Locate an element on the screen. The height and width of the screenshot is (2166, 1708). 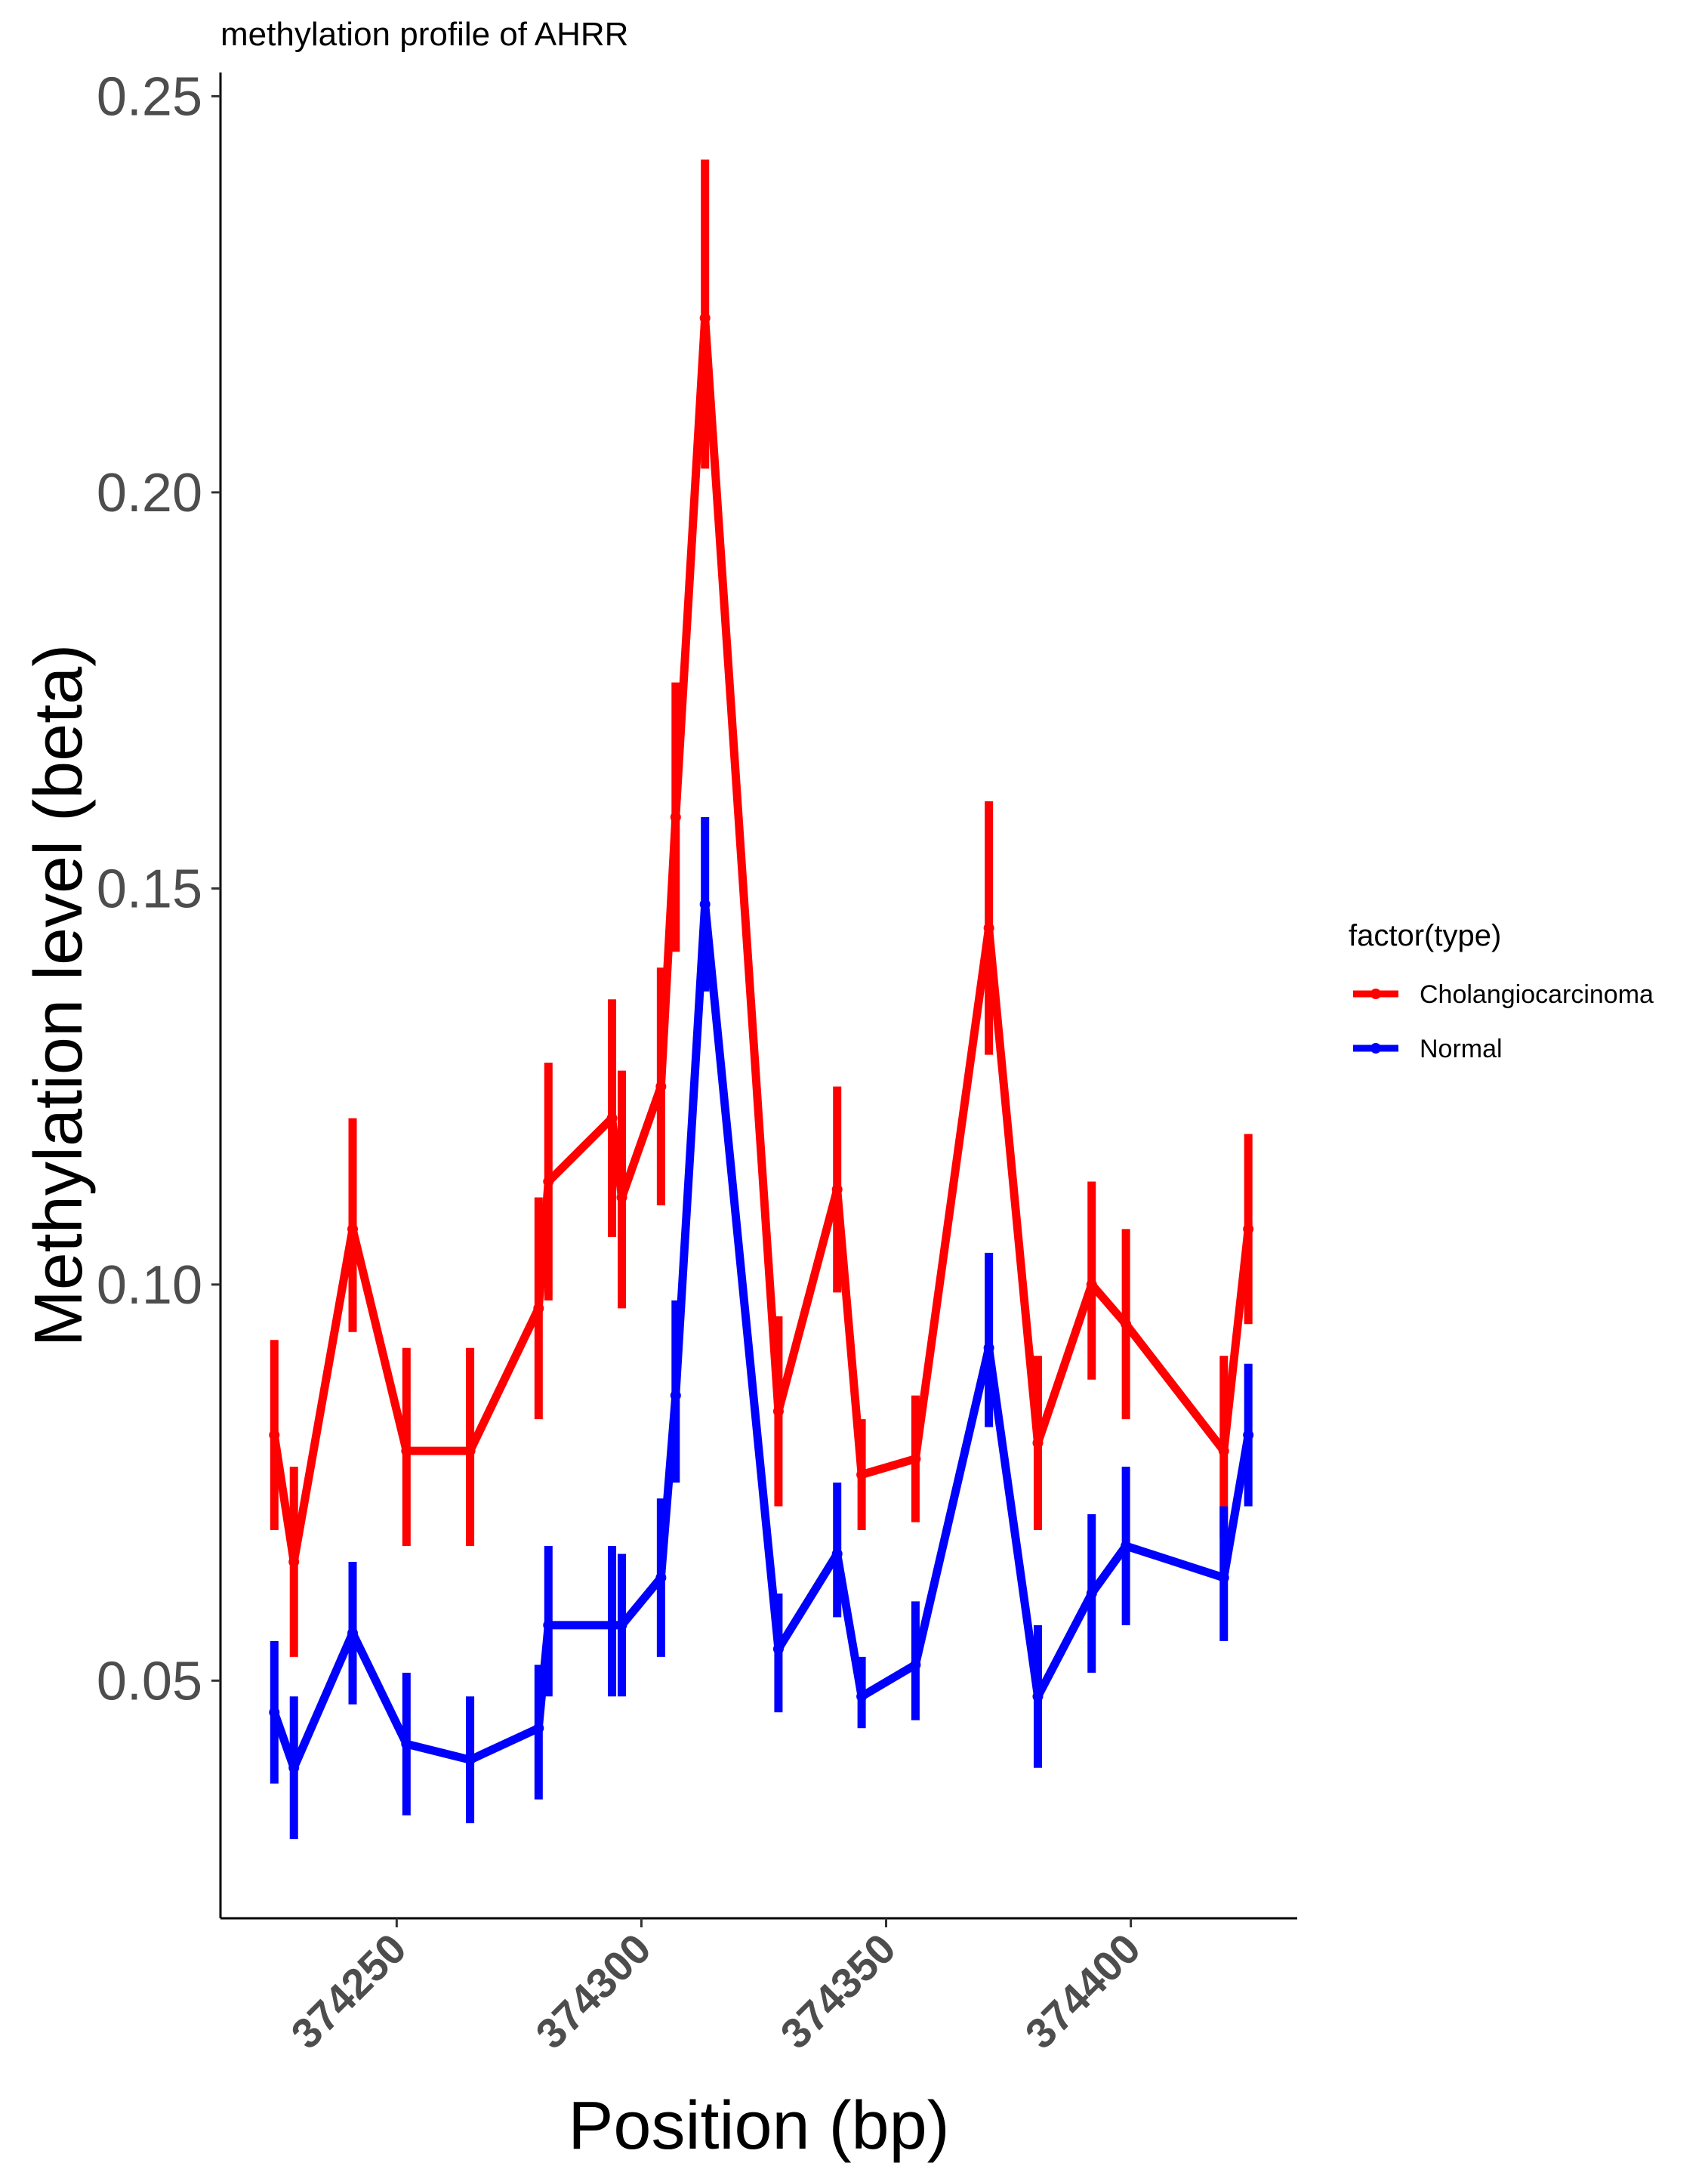
y-ticks: 0.05 0.10 0.15 0.20 0.25 is located at coordinates (158, 889).